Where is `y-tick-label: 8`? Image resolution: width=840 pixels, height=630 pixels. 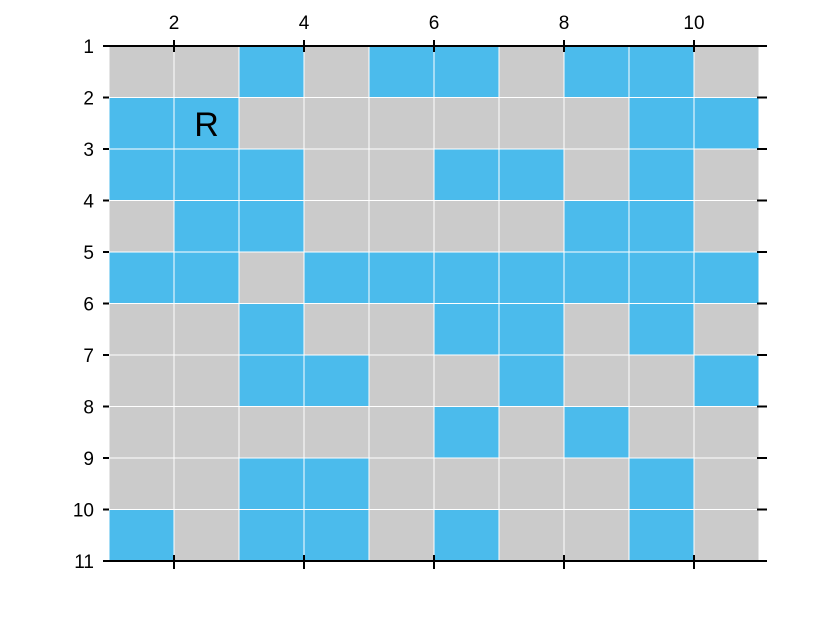
y-tick-label: 8 is located at coordinates (88, 408).